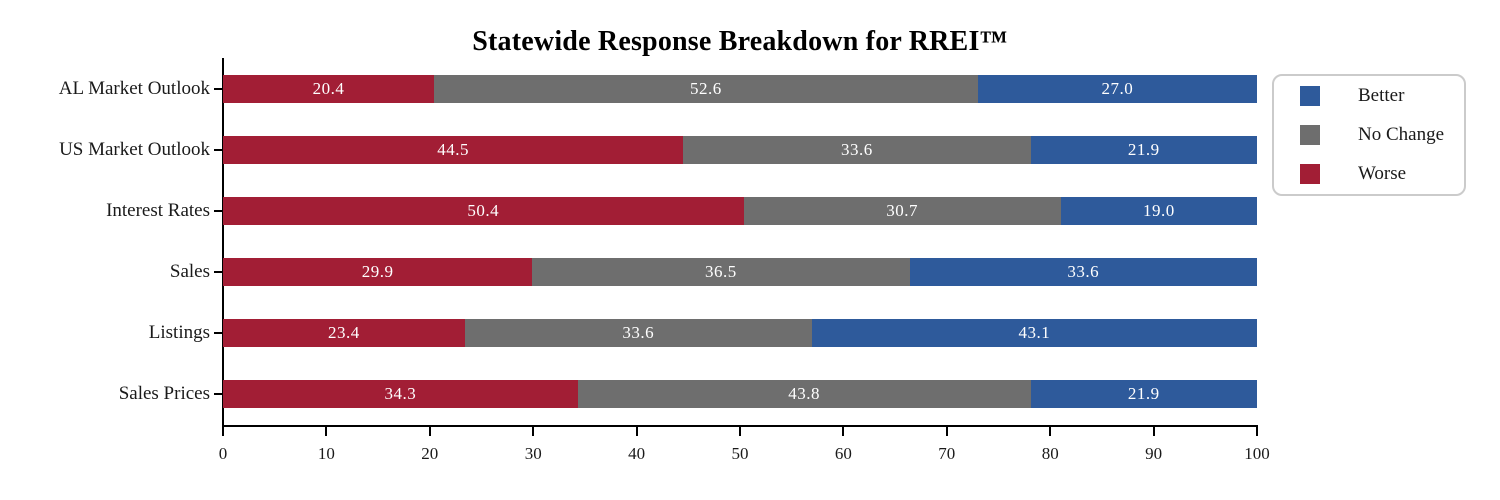 This screenshot has height=500, width=1500. I want to click on y-axis-line, so click(223, 242).